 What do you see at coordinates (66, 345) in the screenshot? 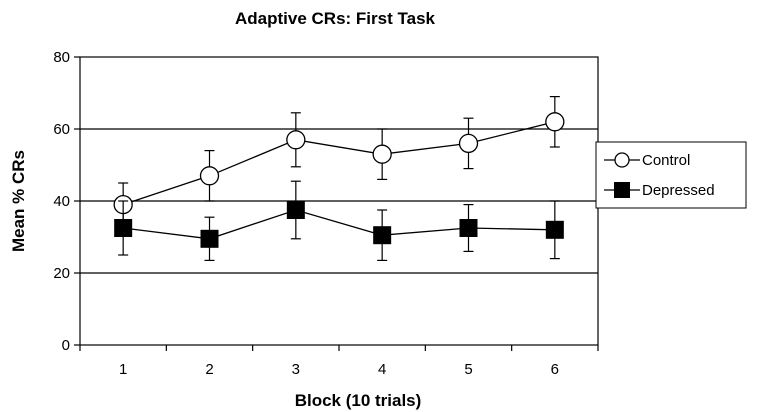
I see `y-tick-label: 0` at bounding box center [66, 345].